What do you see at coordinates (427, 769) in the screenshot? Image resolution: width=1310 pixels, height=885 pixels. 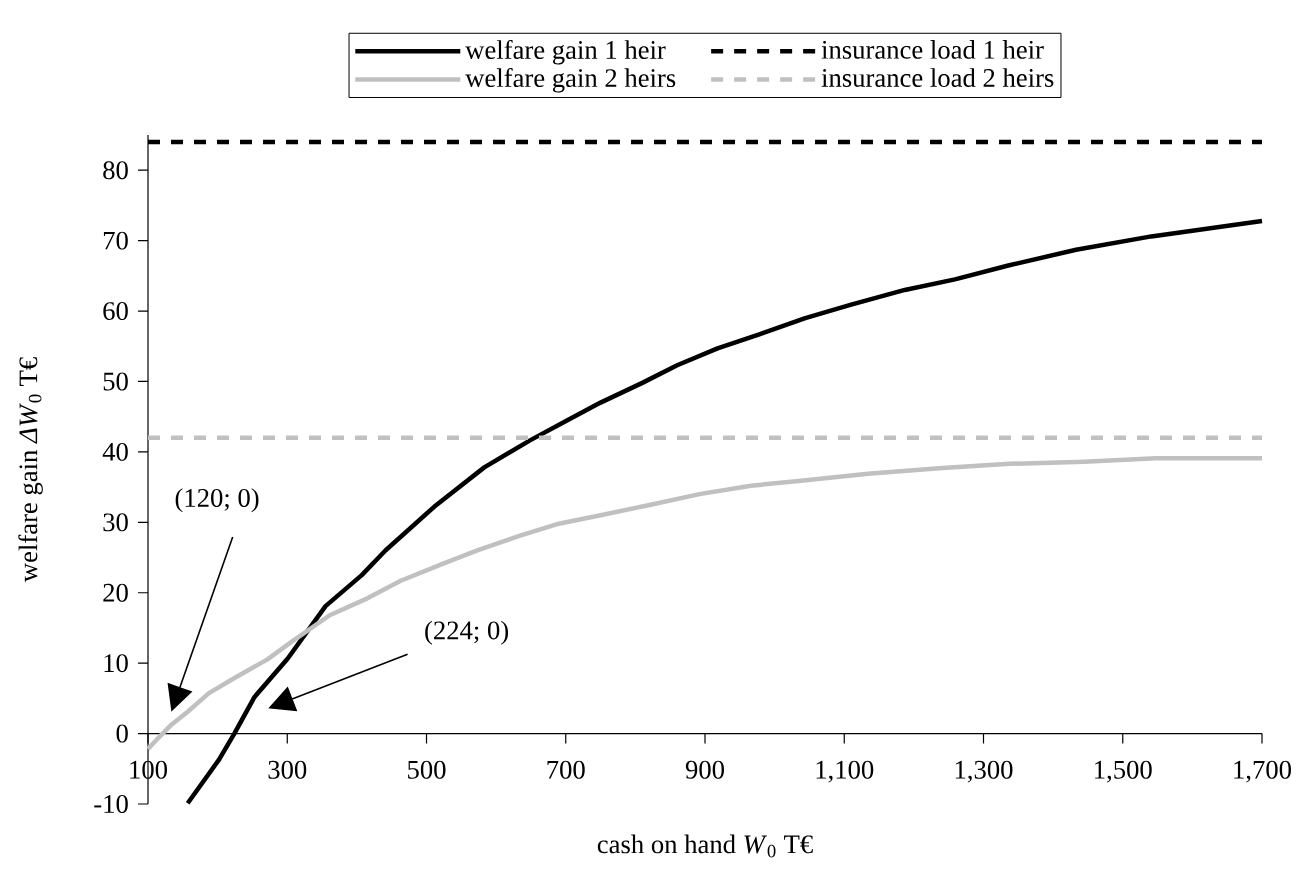 I see `x-tick-label: 500` at bounding box center [427, 769].